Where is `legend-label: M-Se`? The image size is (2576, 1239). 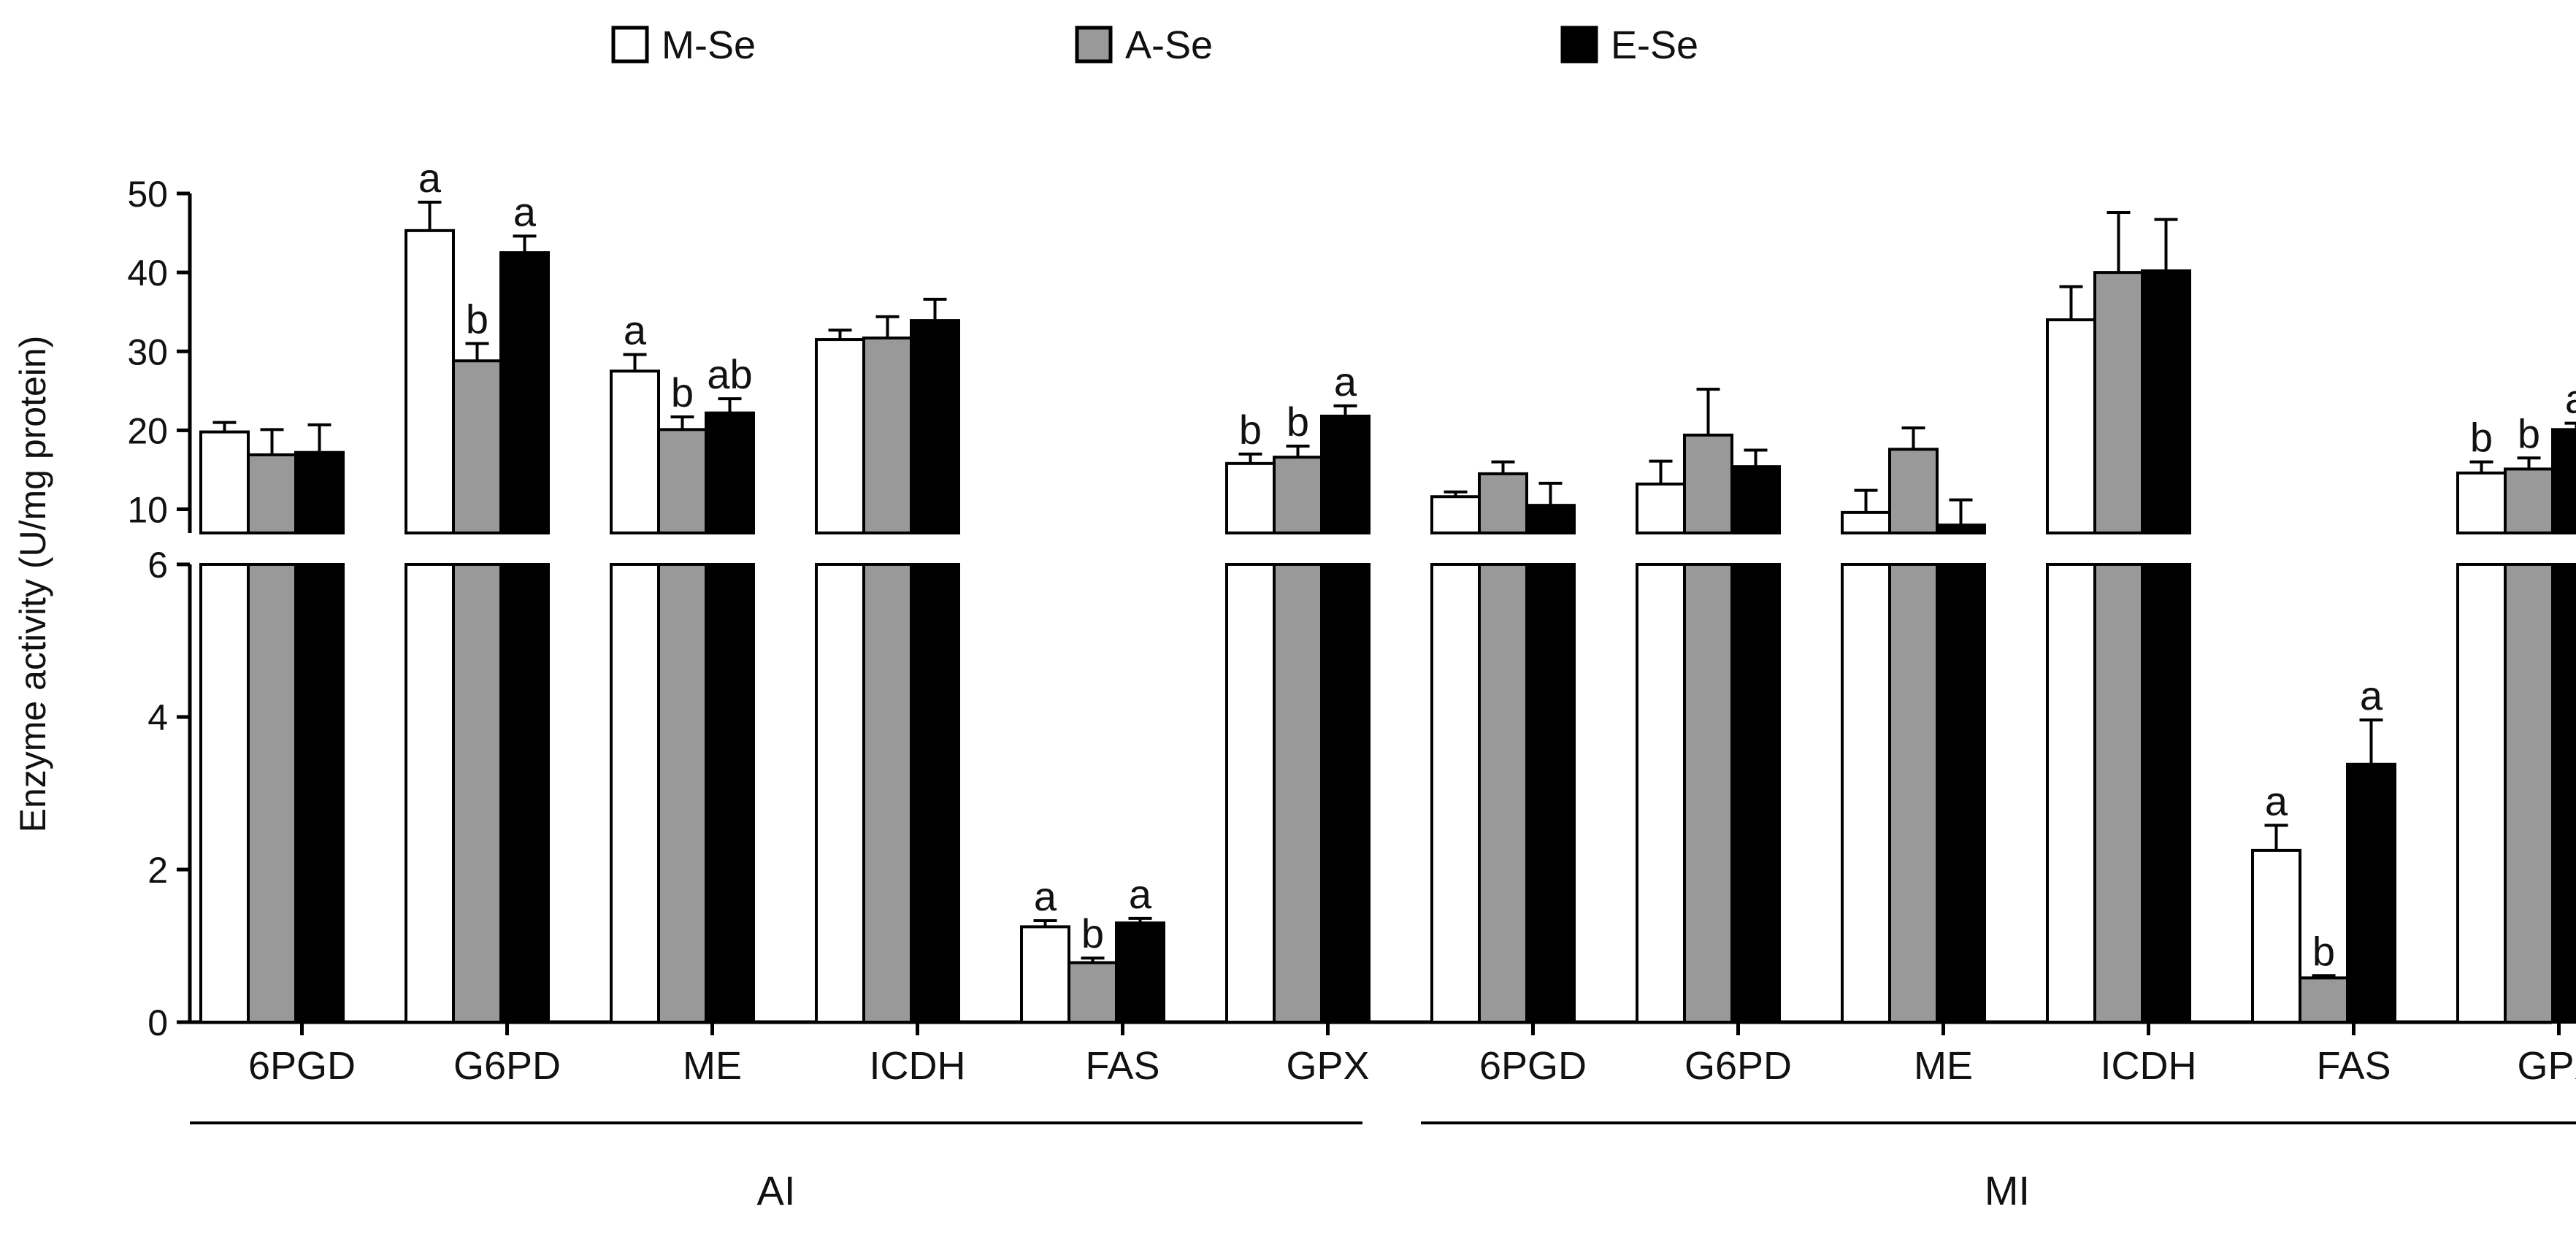 legend-label: M-Se is located at coordinates (709, 45).